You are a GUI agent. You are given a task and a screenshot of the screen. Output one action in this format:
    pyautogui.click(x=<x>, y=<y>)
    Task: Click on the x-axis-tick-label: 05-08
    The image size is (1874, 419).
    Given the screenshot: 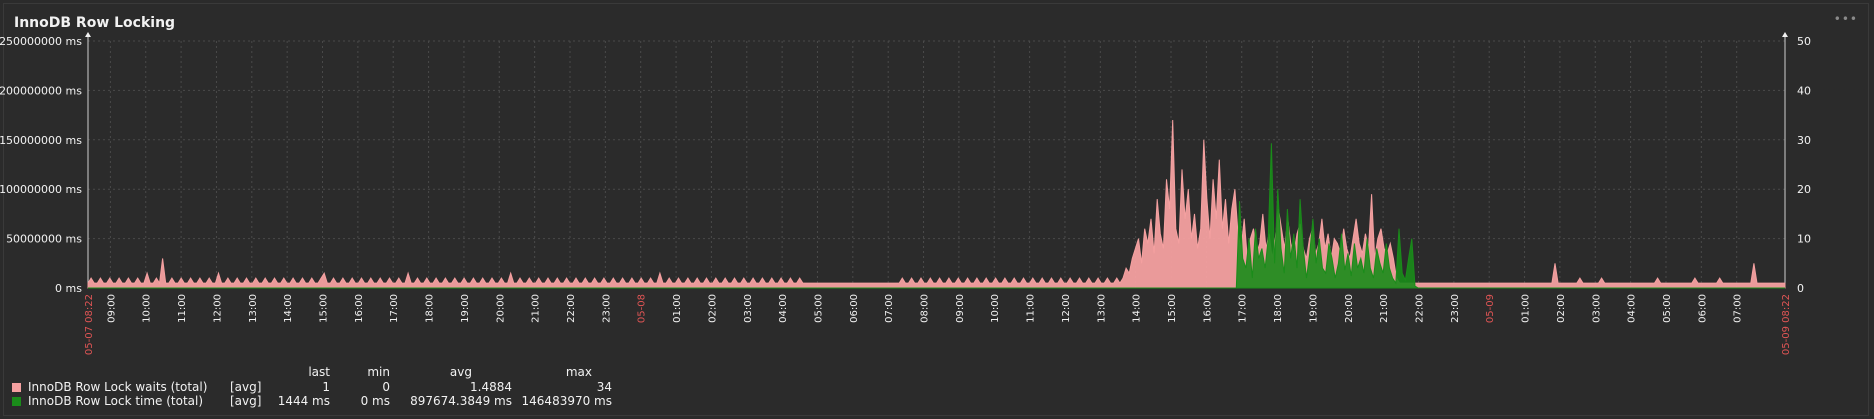 What is the action you would take?
    pyautogui.click(x=642, y=308)
    